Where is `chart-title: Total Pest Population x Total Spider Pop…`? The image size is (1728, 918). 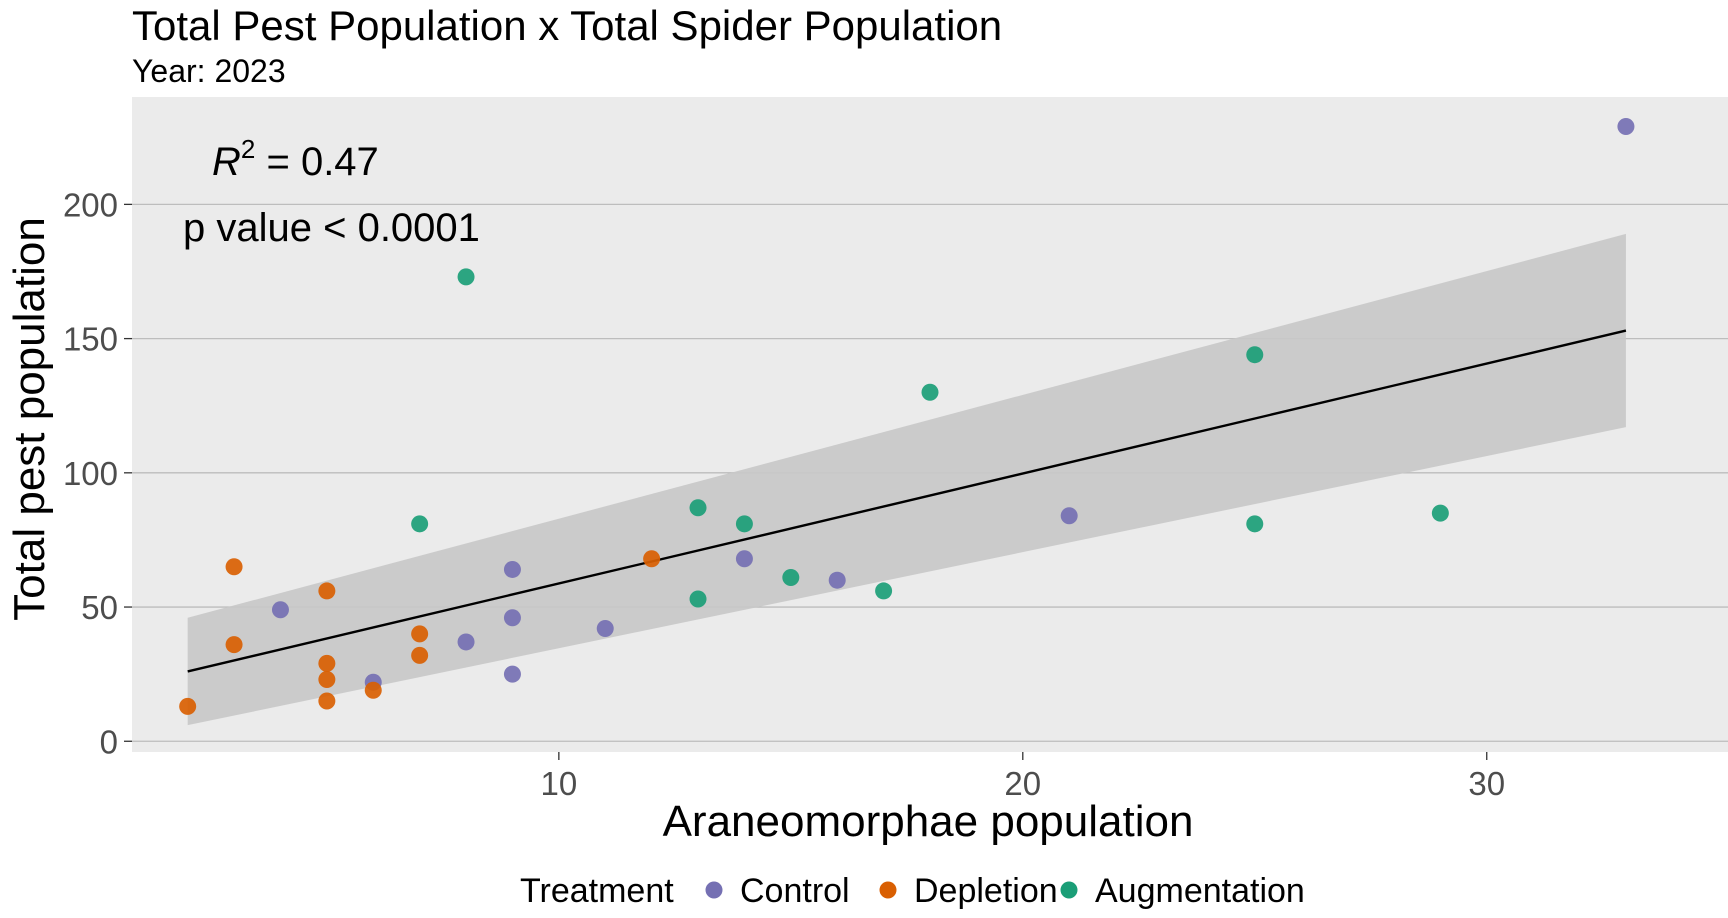 chart-title: Total Pest Population x Total Spider Pop… is located at coordinates (567, 25).